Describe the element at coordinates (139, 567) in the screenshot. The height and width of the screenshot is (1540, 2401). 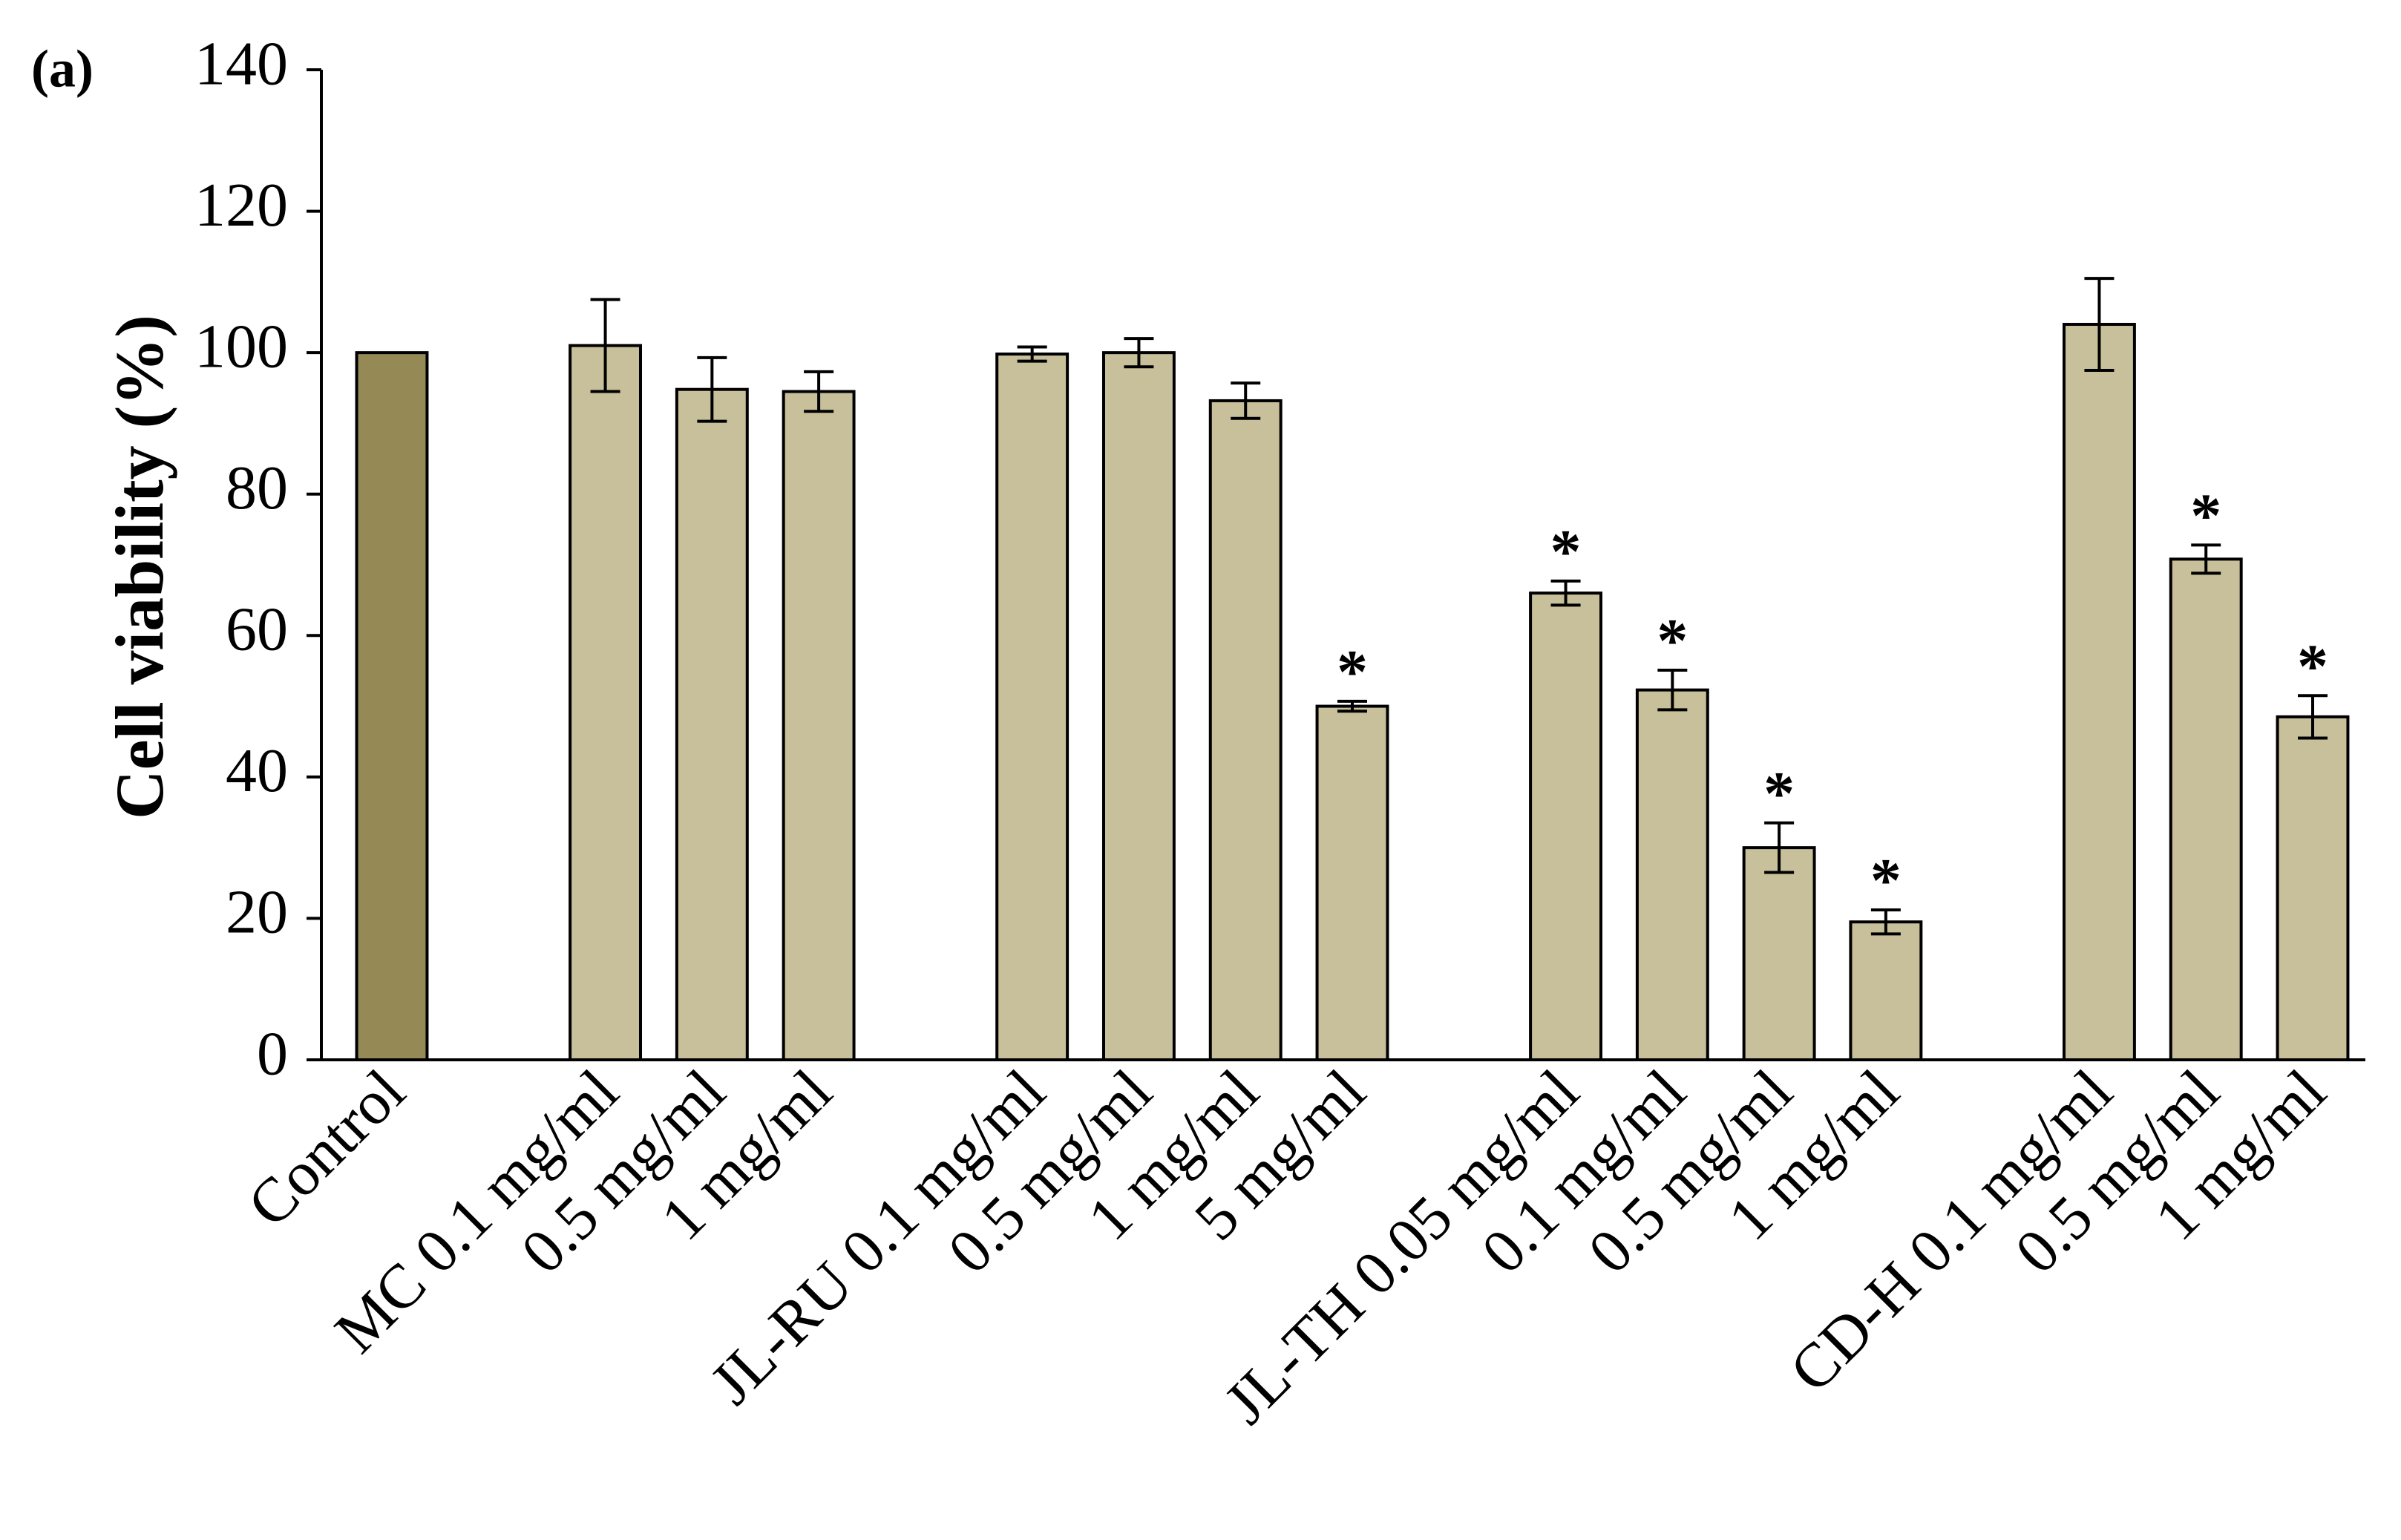
I see `y-axis-label: Cell viability (%)` at that location.